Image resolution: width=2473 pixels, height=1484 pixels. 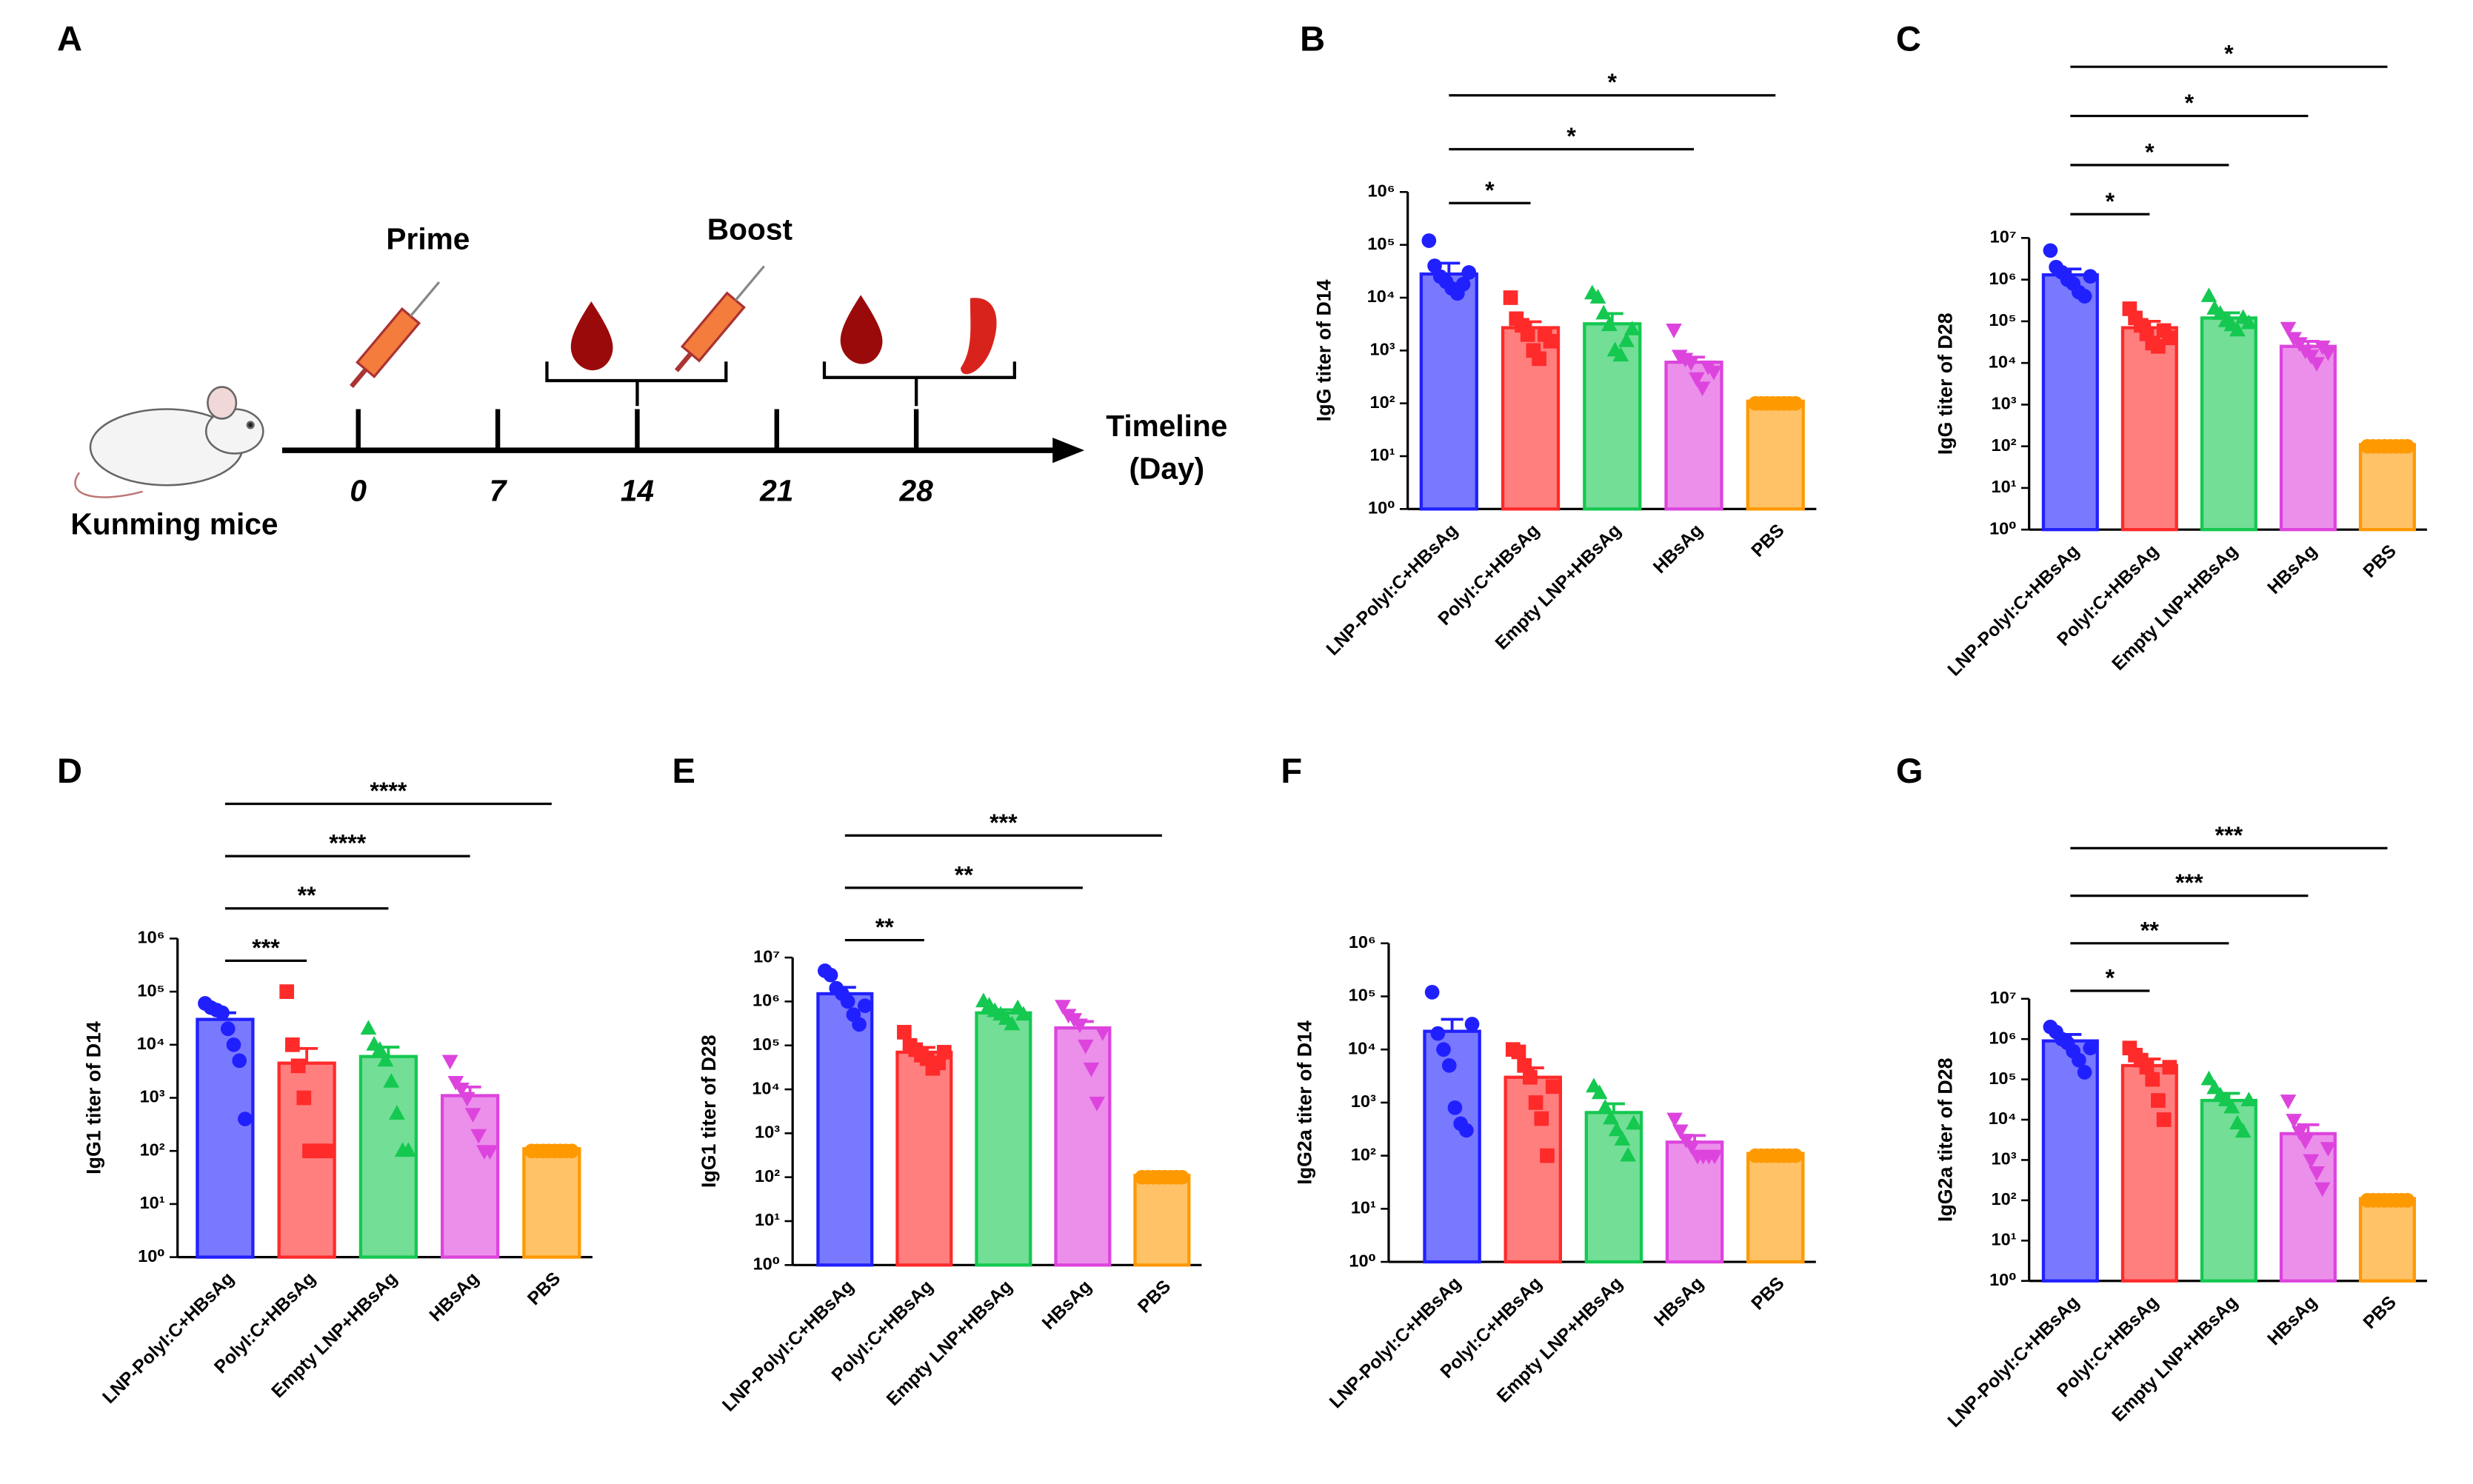 What do you see at coordinates (1305, 1102) in the screenshot?
I see `y-axis-label: IgG2a titer of D14` at bounding box center [1305, 1102].